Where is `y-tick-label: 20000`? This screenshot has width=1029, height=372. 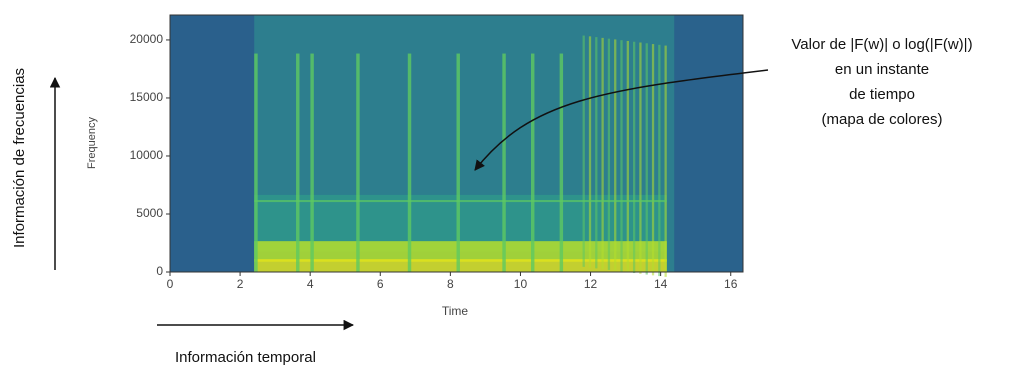 y-tick-label: 20000 is located at coordinates (147, 39).